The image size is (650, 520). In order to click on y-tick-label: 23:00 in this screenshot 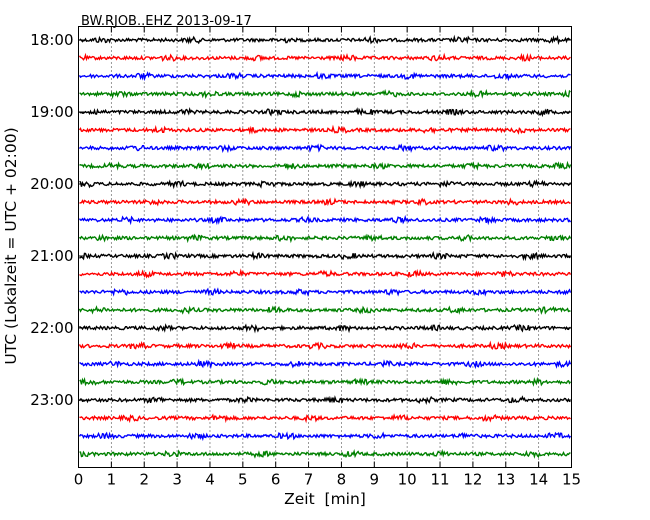, I will do `click(51, 400)`.